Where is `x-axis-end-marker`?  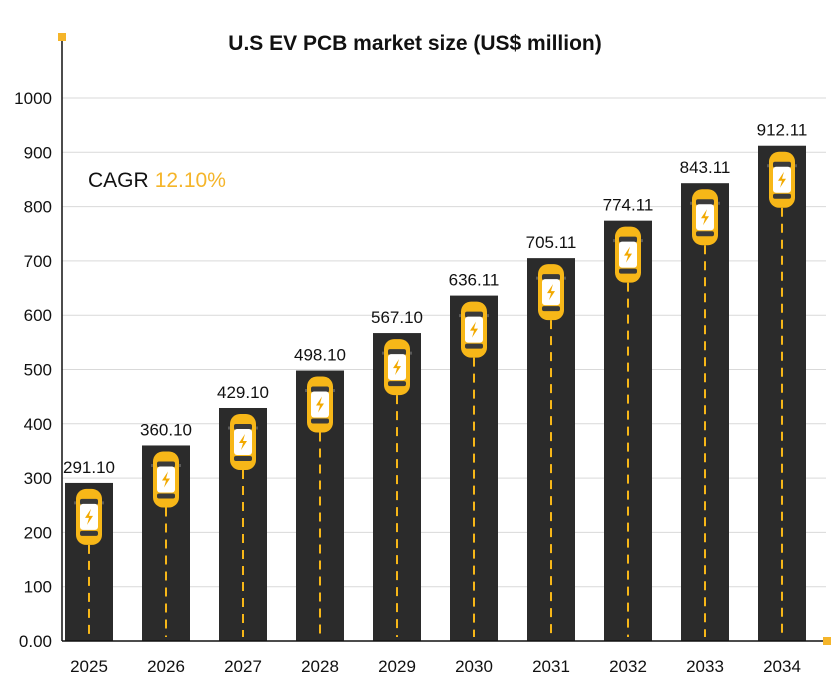
x-axis-end-marker is located at coordinates (827, 641).